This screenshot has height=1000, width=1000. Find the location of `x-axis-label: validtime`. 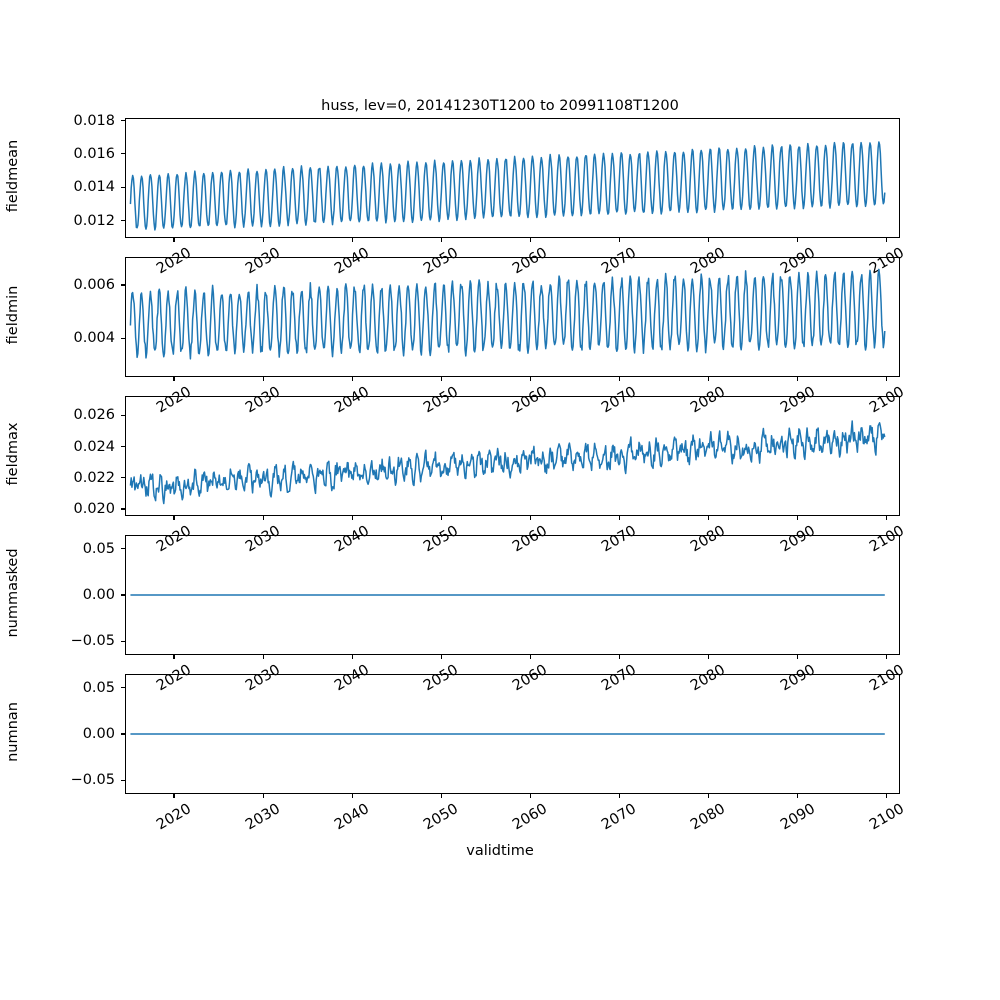

x-axis-label: validtime is located at coordinates (500, 851).